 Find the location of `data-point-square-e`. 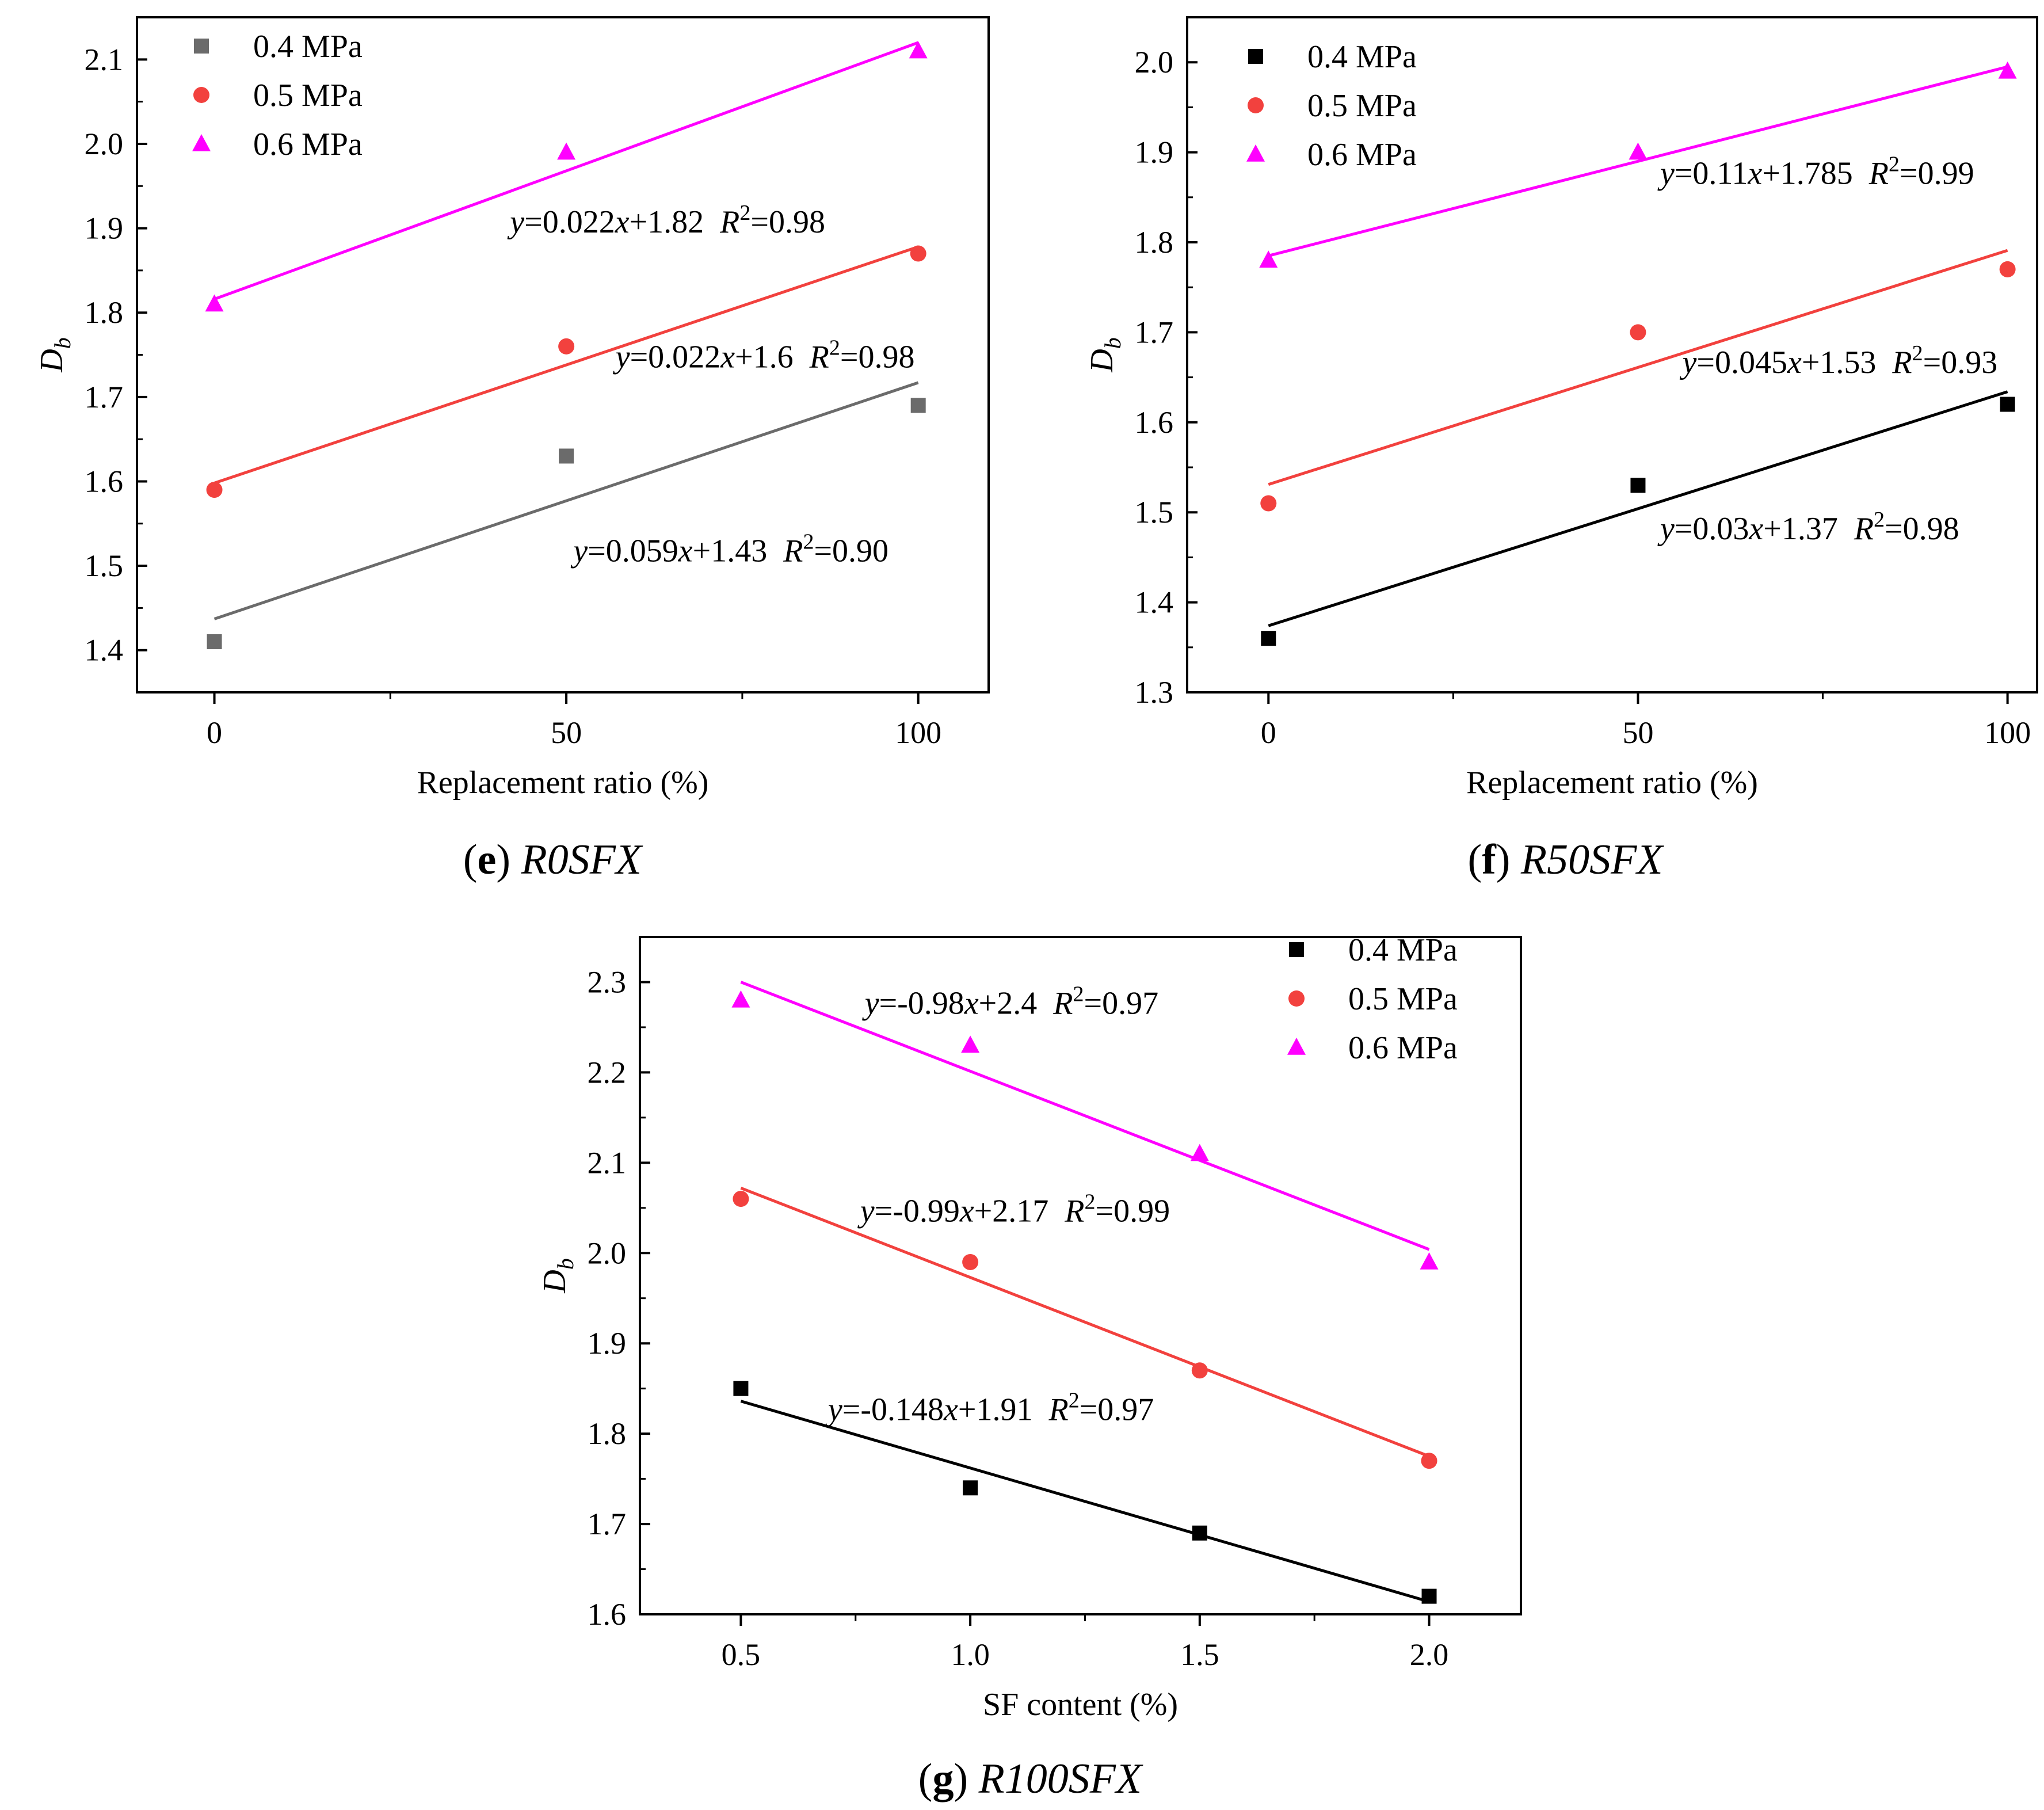

data-point-square-e is located at coordinates (214, 642).